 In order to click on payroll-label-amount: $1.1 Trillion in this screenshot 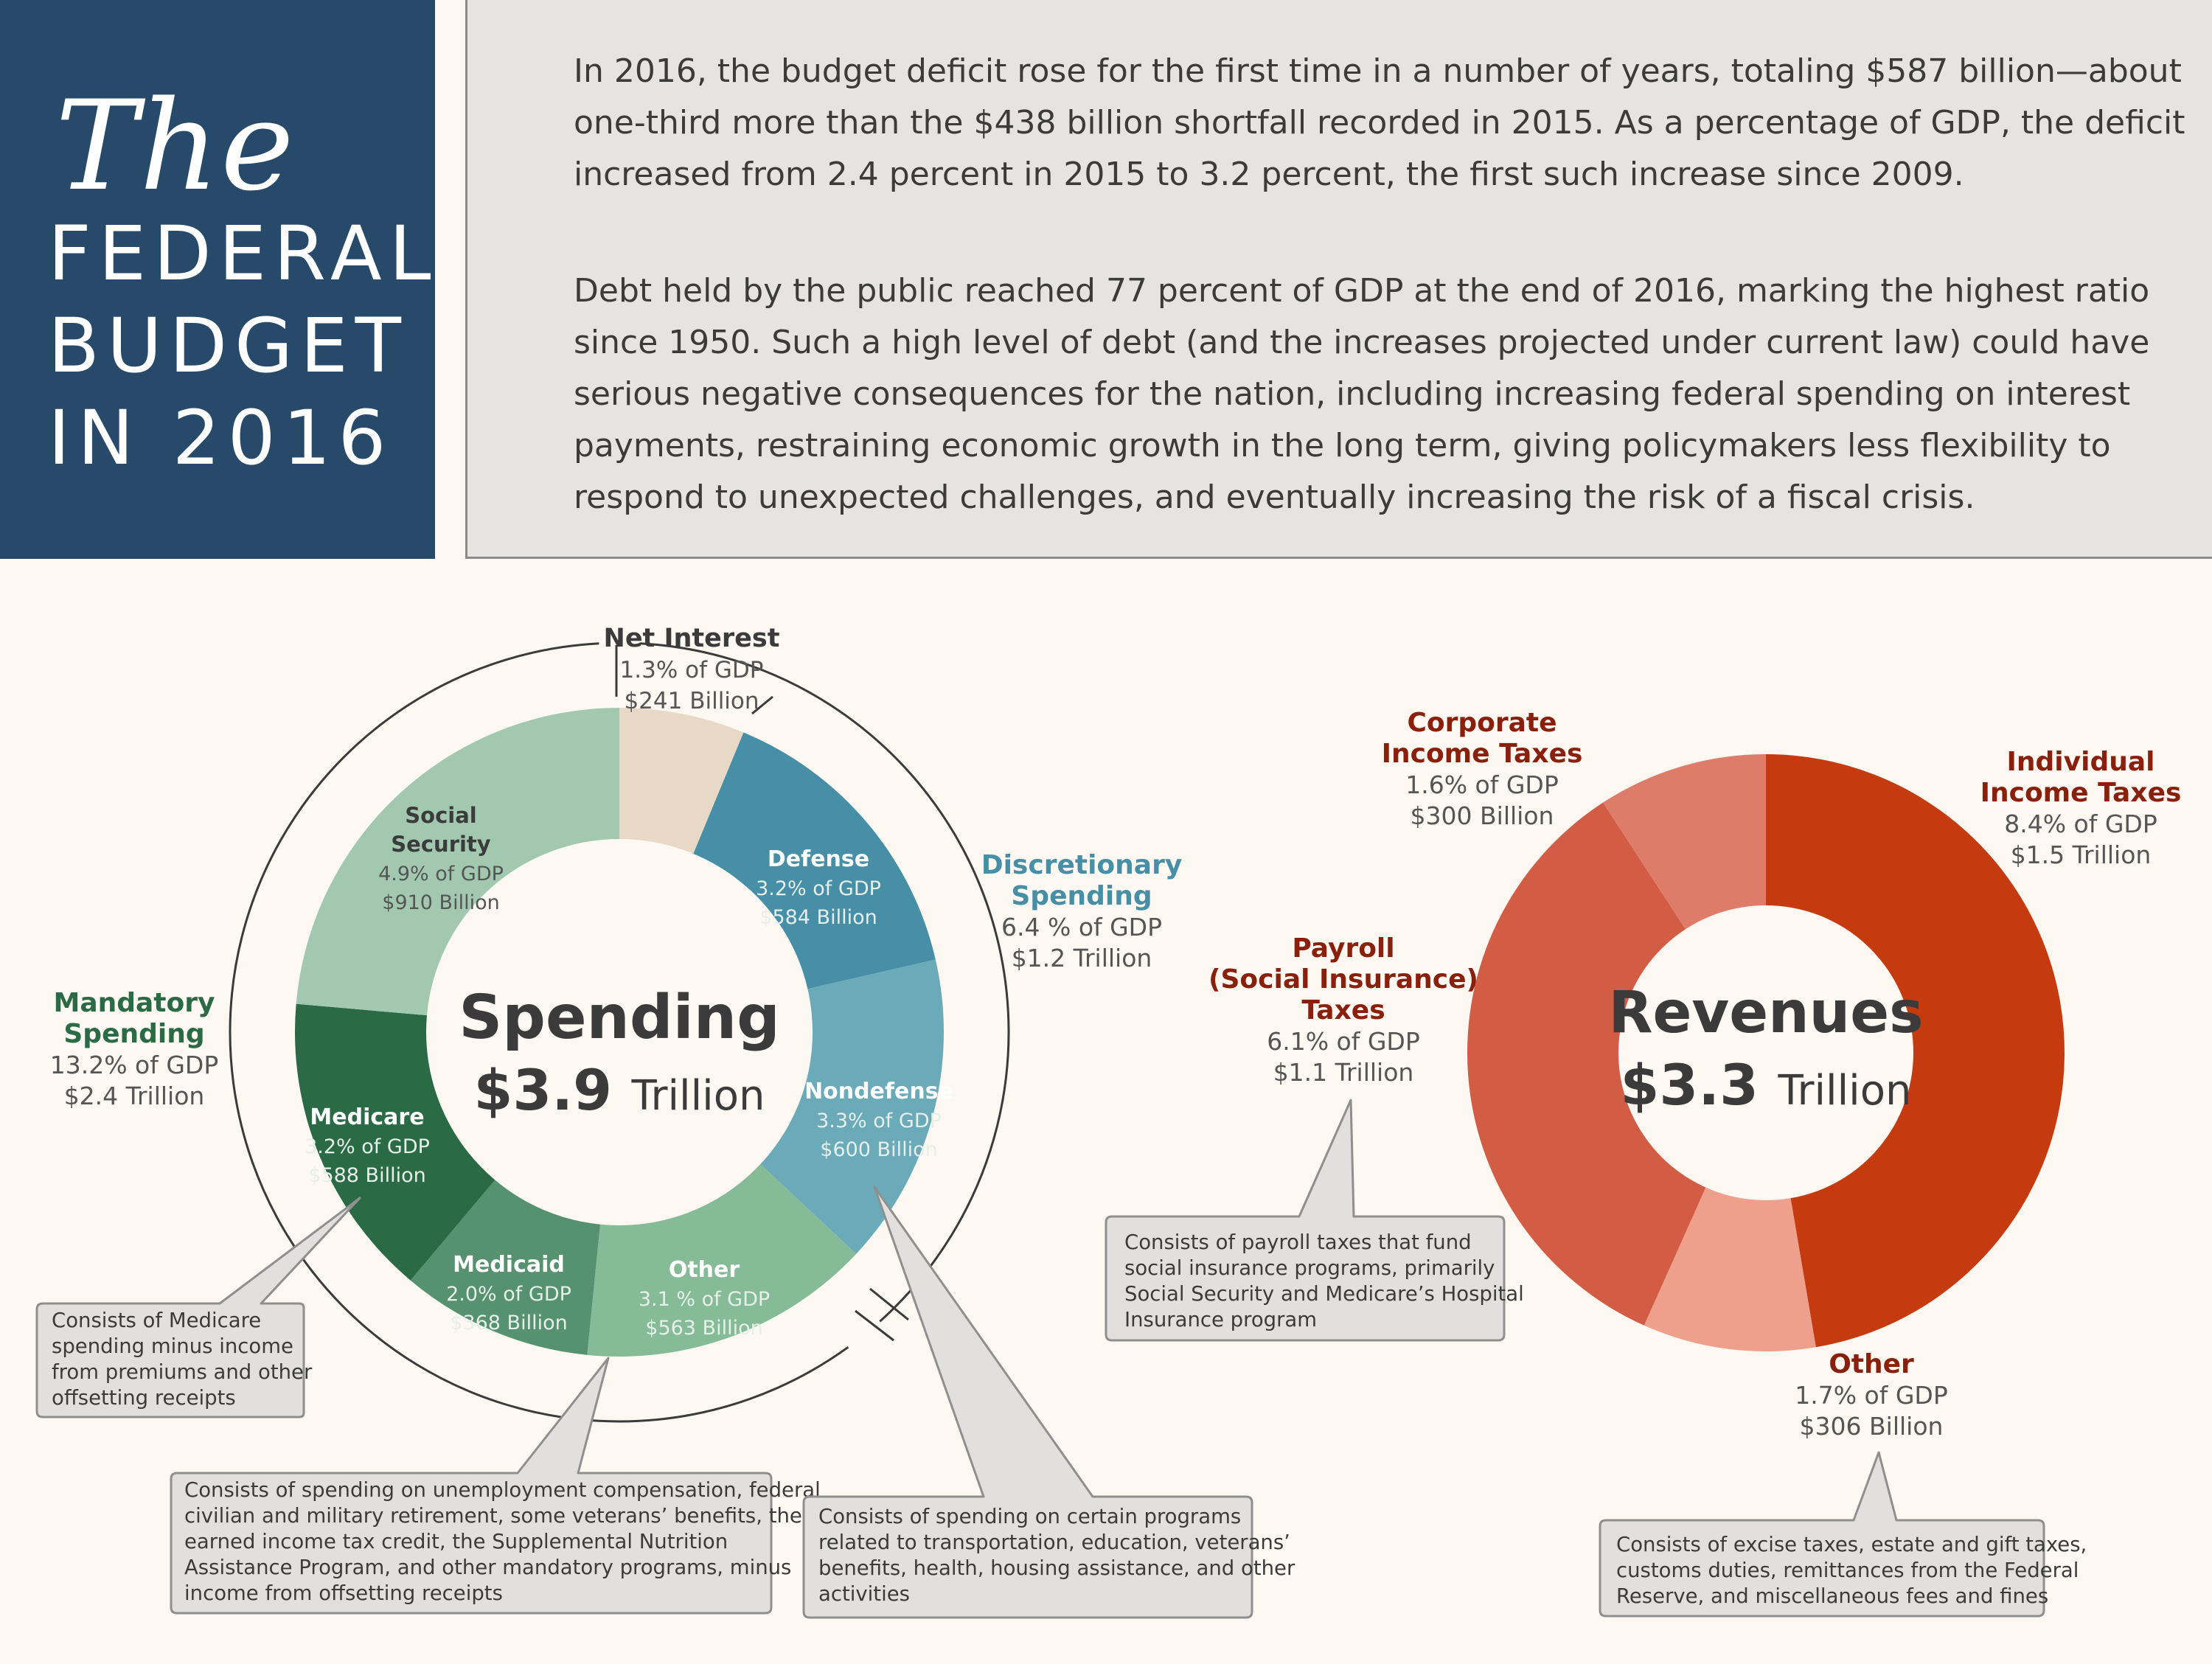, I will do `click(1343, 1072)`.